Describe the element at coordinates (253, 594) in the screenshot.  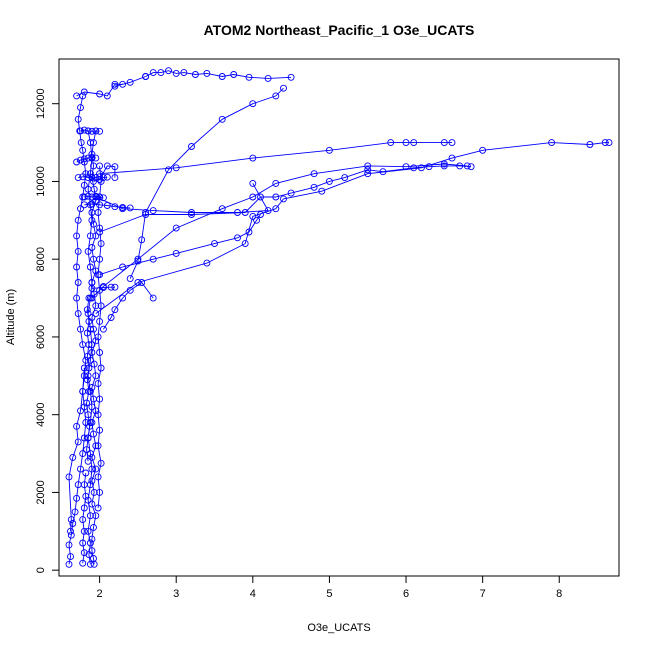
I see `x-tick-label: 4` at that location.